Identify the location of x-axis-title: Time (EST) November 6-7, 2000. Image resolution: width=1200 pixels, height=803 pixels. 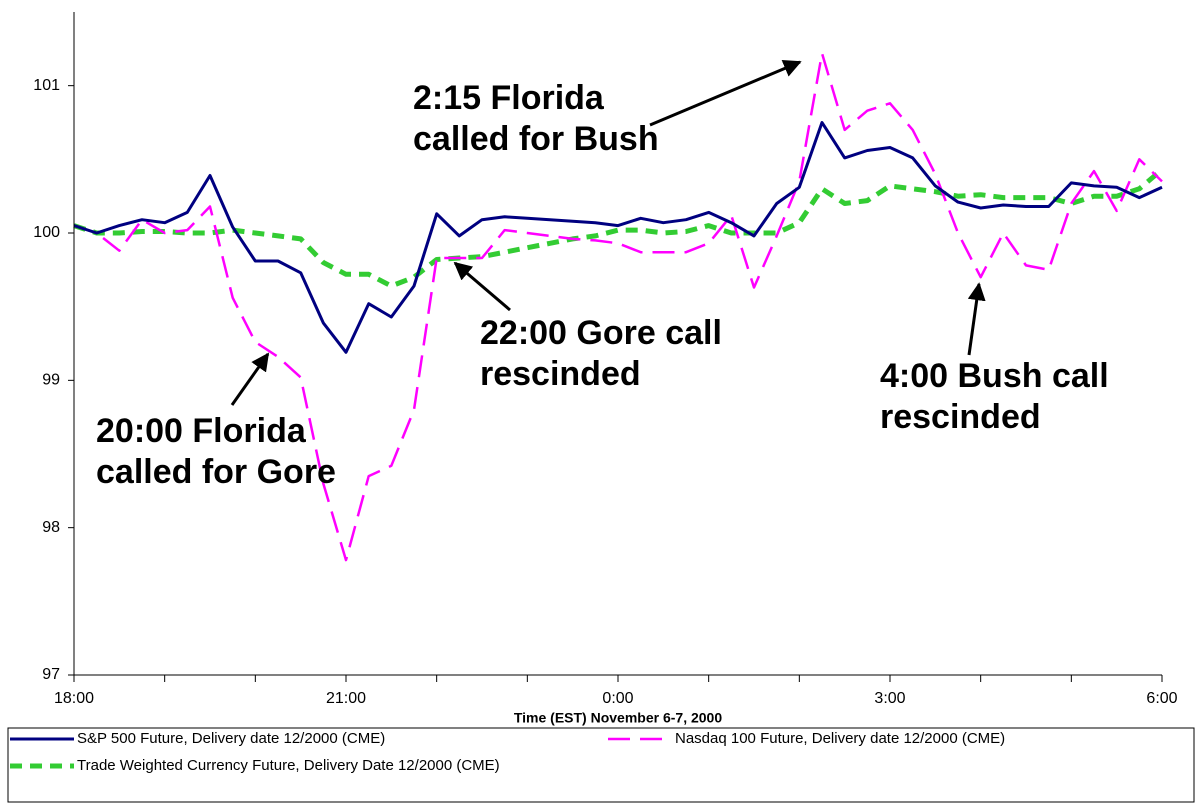
(618, 718).